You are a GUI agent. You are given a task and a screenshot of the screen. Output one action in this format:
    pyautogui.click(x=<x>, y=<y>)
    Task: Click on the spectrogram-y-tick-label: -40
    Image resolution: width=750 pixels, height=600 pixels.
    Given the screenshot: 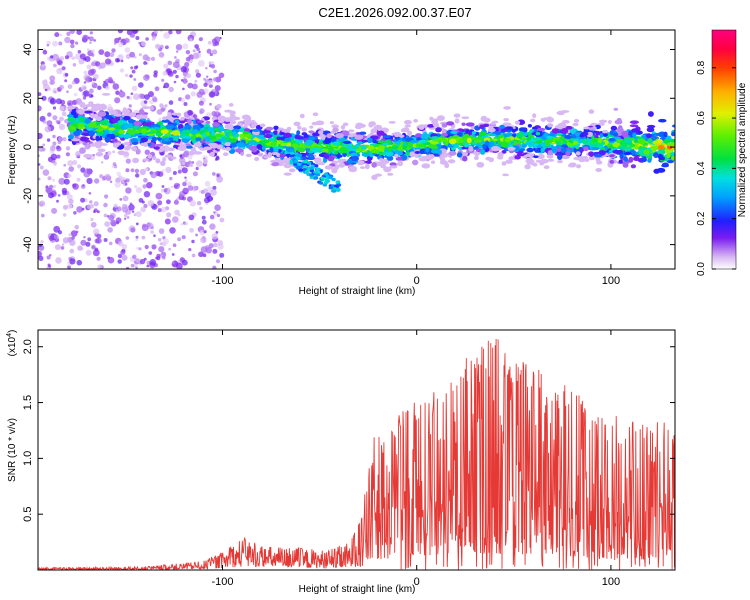 What is the action you would take?
    pyautogui.click(x=28, y=245)
    